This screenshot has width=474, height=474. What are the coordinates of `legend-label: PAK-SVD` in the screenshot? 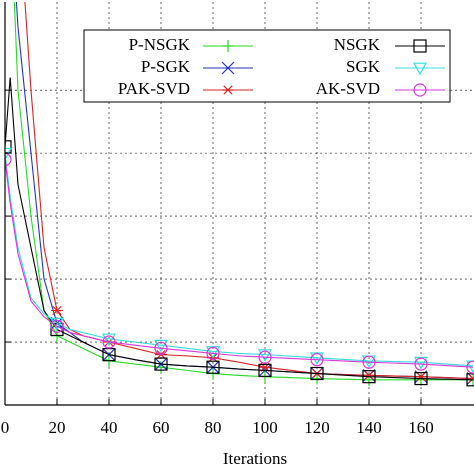 It's located at (154, 88).